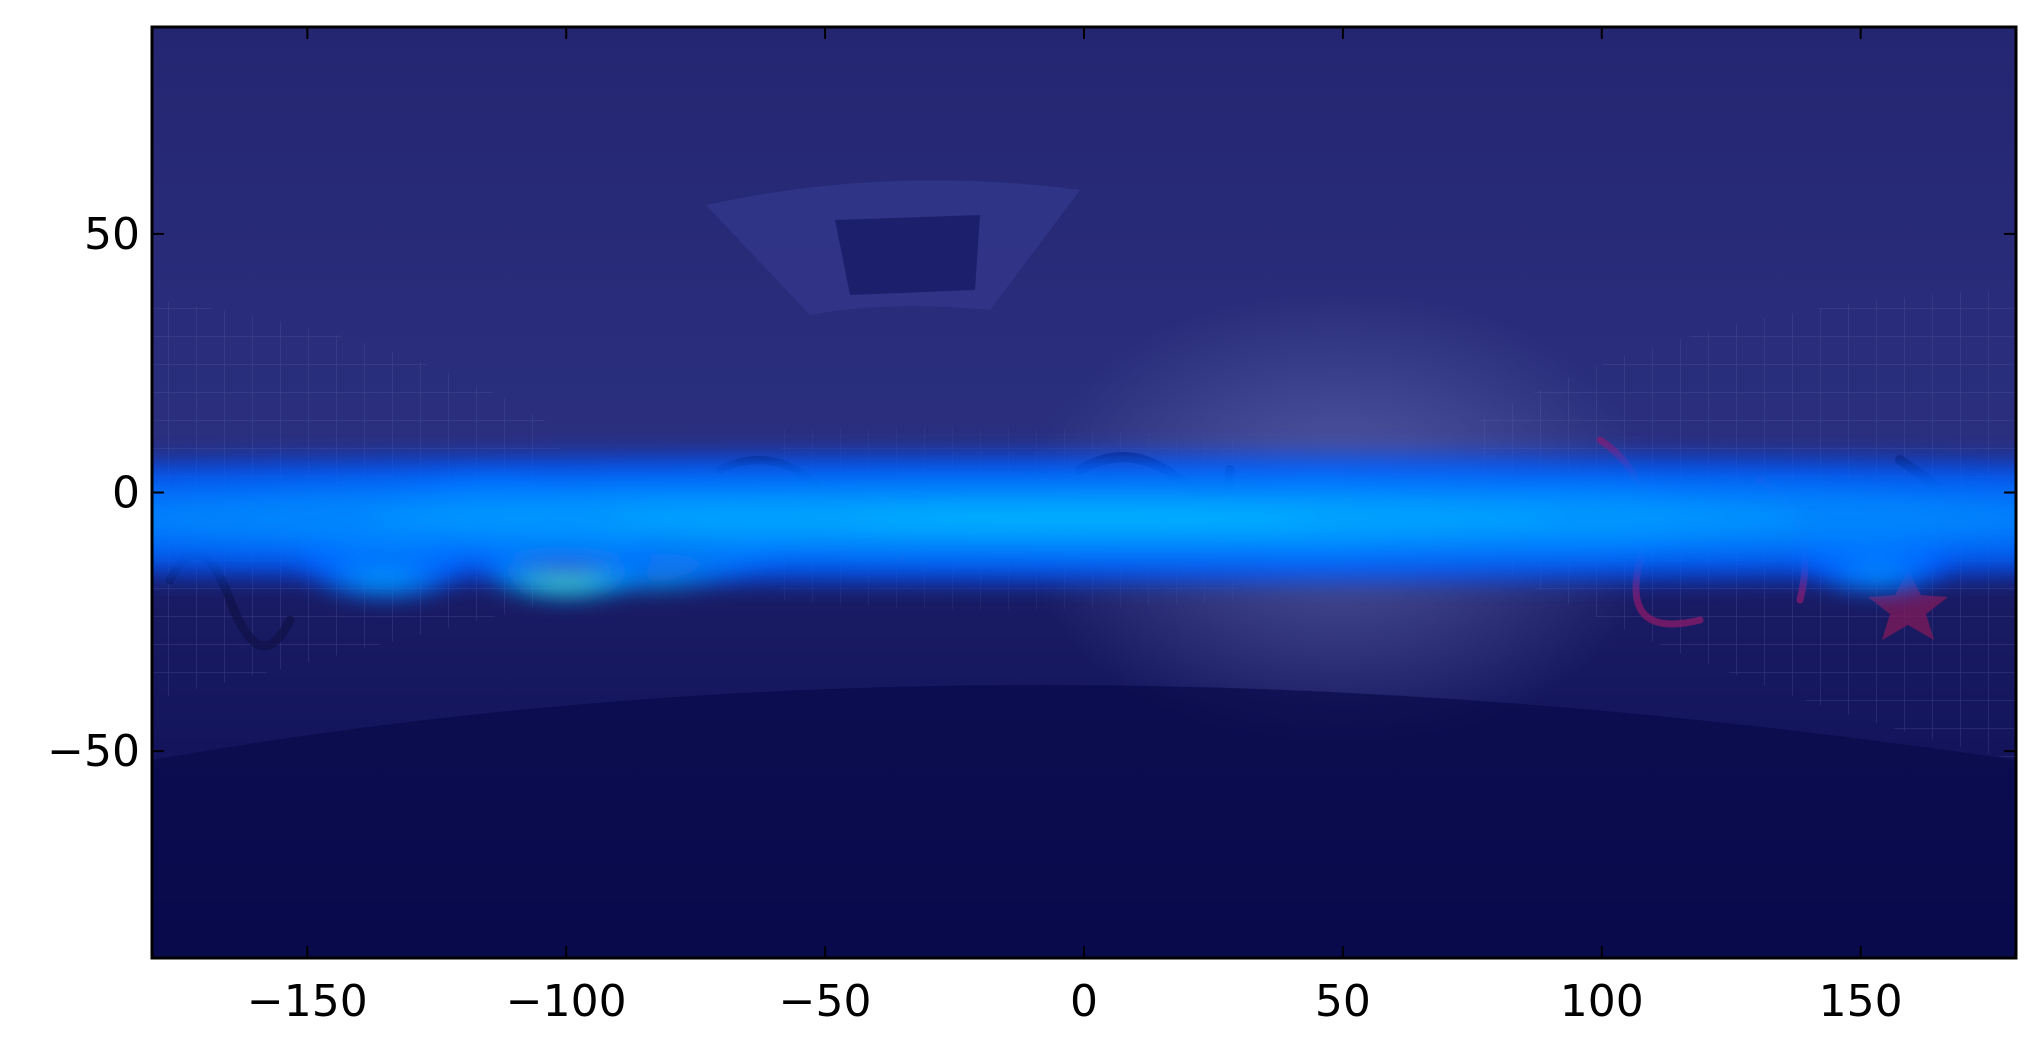 This screenshot has height=1054, width=2042. What do you see at coordinates (126, 493) in the screenshot?
I see `y-tick-label: 0` at bounding box center [126, 493].